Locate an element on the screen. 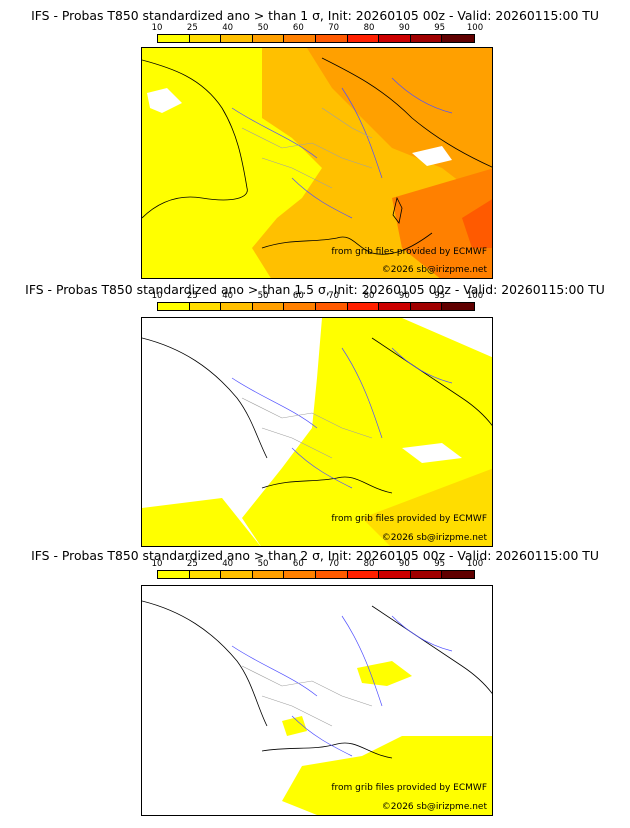 This screenshot has height=828, width=630. panel-1-legend: 10 25 40 50 60 70 80 90 95 100 is located at coordinates (318, 34).